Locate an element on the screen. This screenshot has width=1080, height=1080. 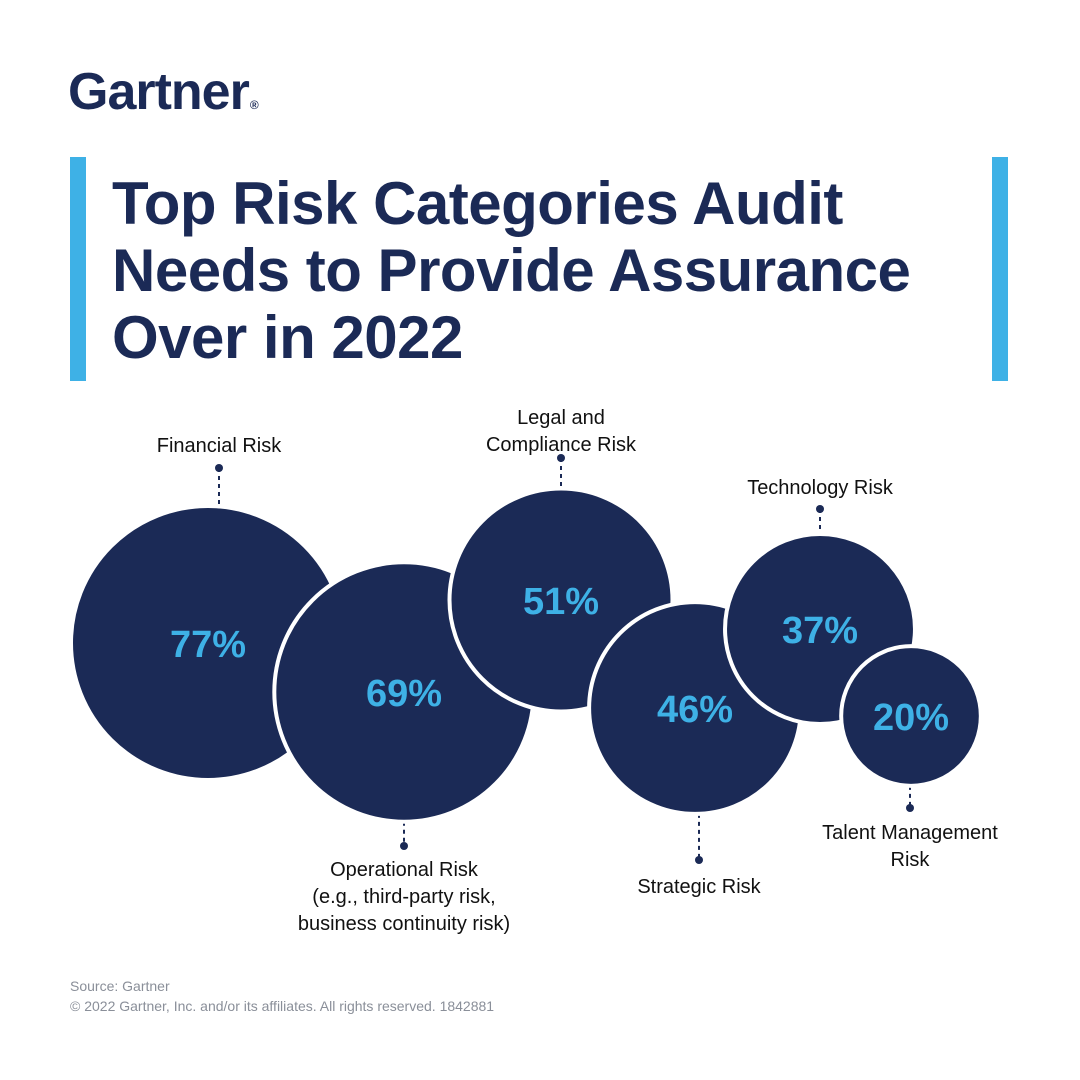
title-accent-bar-left is located at coordinates (78, 269).